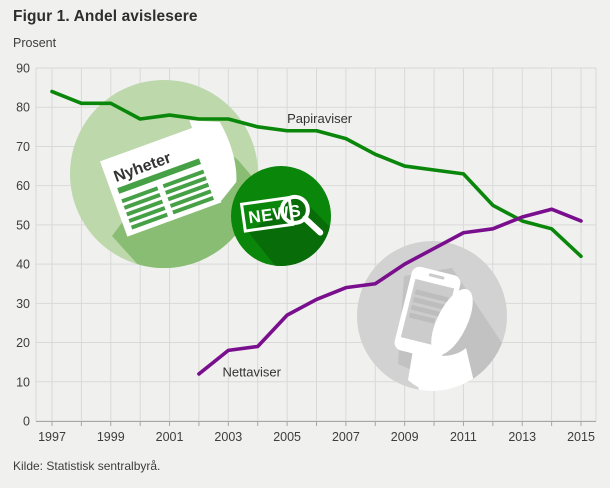 The image size is (610, 488). I want to click on news-badge-long-shadow, so click(290, 230).